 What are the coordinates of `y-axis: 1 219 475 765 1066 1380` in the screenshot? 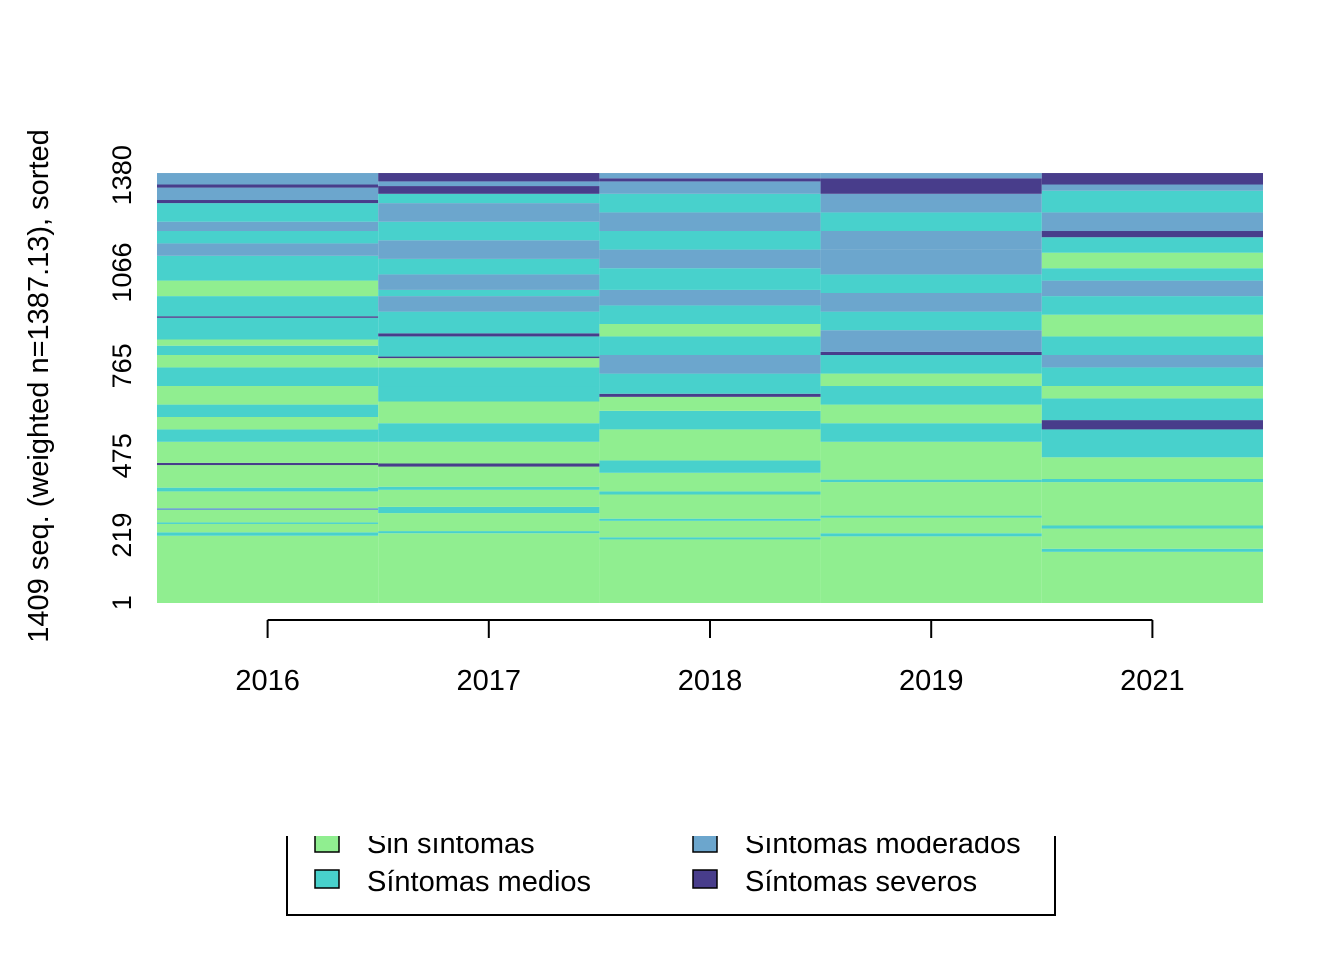 It's located at (122, 377).